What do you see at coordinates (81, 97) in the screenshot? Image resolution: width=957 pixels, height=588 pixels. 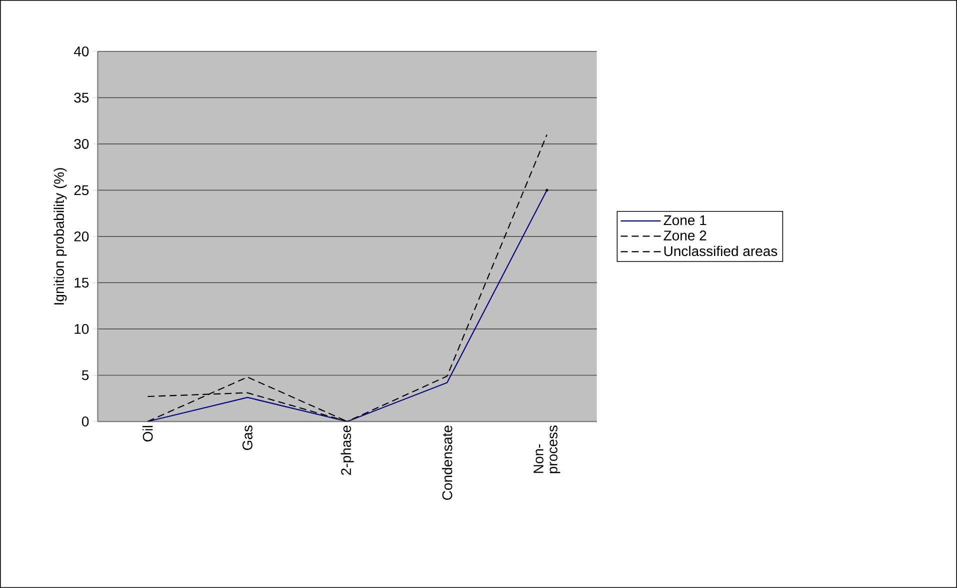 I see `y-tick-label: 35` at bounding box center [81, 97].